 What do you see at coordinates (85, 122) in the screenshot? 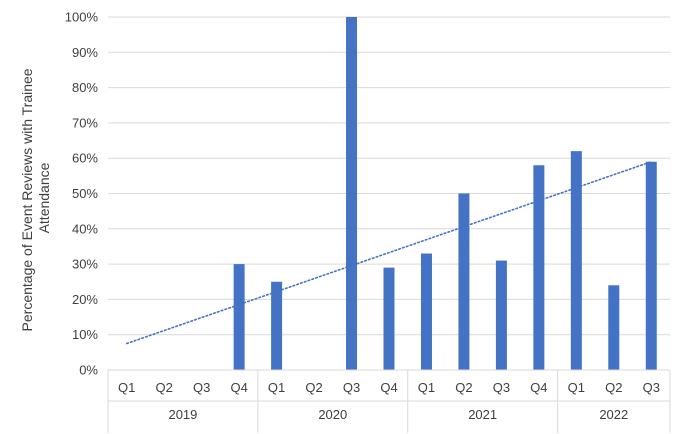
I see `y-tick-label: 70%` at bounding box center [85, 122].